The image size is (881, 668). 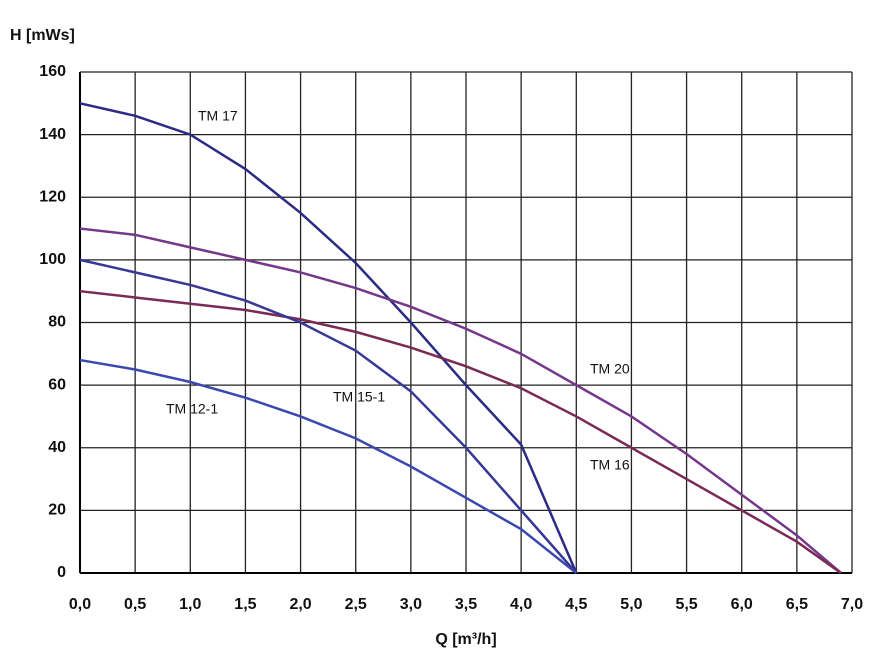 What do you see at coordinates (521, 604) in the screenshot?
I see `x-tick-label: 4,0` at bounding box center [521, 604].